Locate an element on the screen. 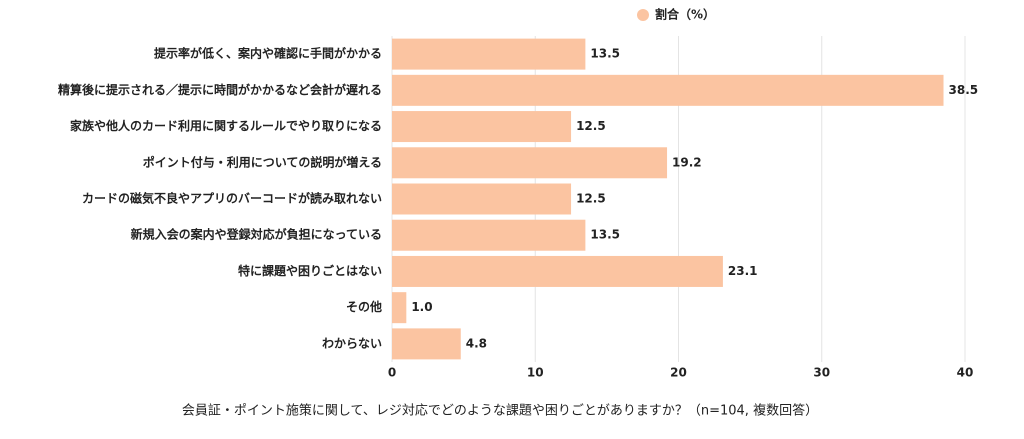  y-tick-label: 特に課題や困りごとはない is located at coordinates (310, 270).